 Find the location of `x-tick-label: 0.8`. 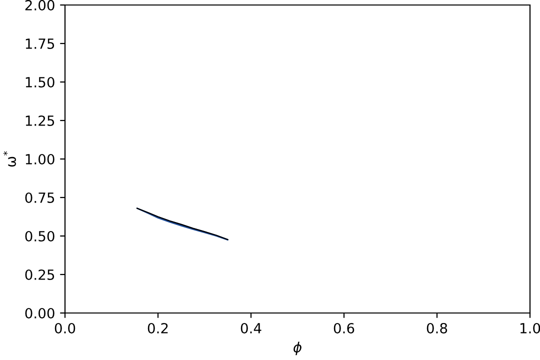

x-tick-label: 0.8 is located at coordinates (437, 328).